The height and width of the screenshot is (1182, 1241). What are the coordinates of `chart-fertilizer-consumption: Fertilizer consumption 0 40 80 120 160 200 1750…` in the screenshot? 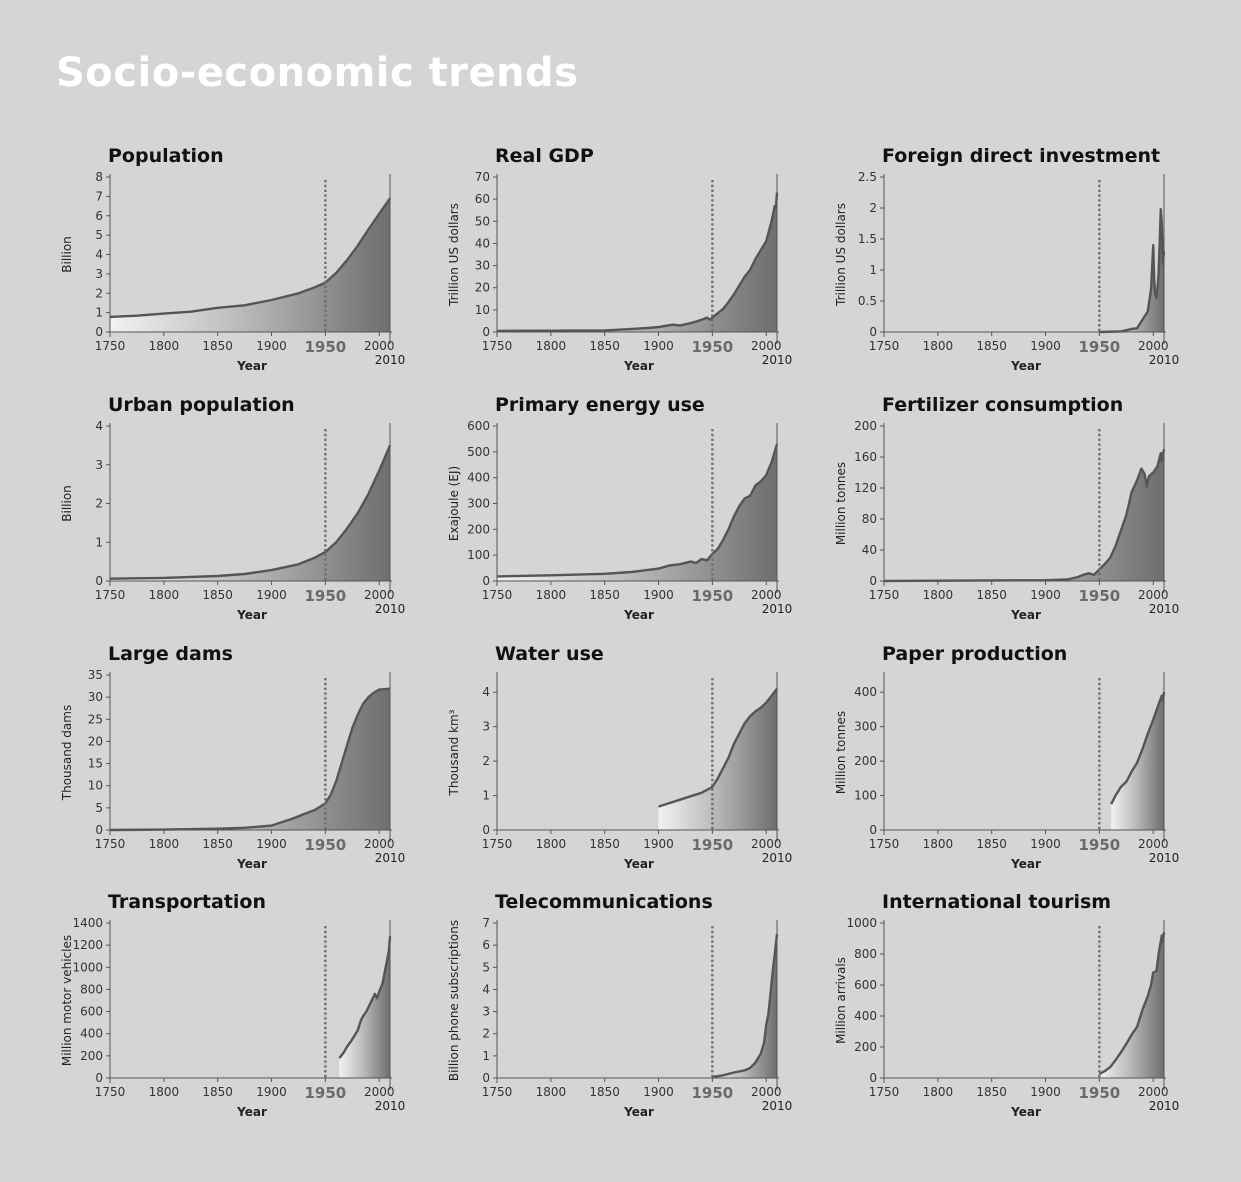 It's located at (1006, 508).